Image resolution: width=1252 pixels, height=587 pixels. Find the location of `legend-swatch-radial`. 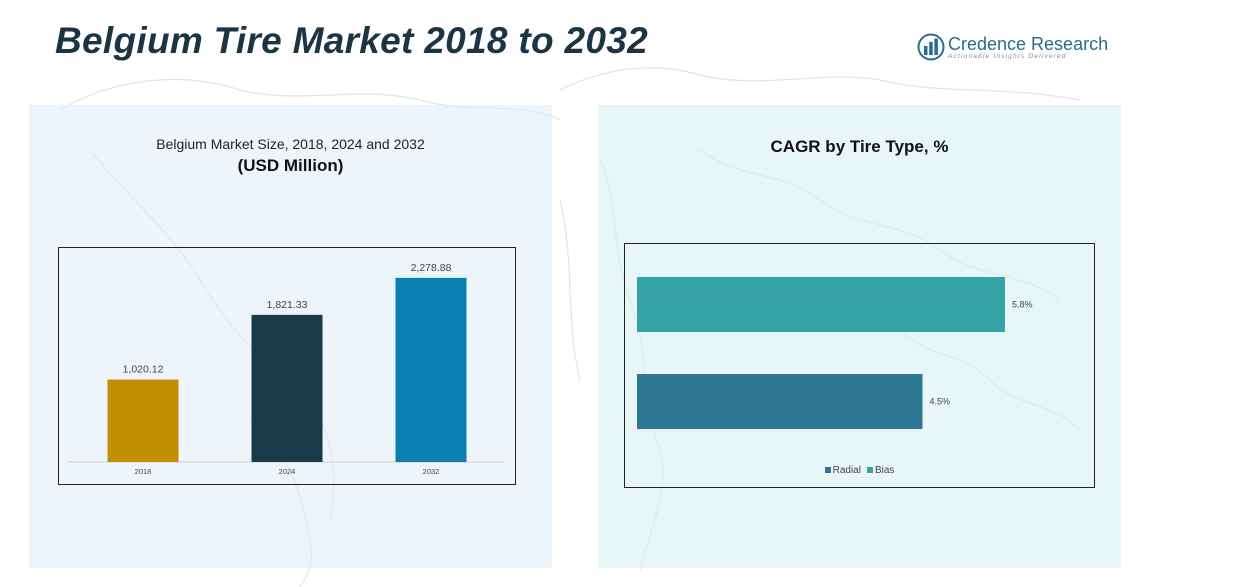

legend-swatch-radial is located at coordinates (827, 470).